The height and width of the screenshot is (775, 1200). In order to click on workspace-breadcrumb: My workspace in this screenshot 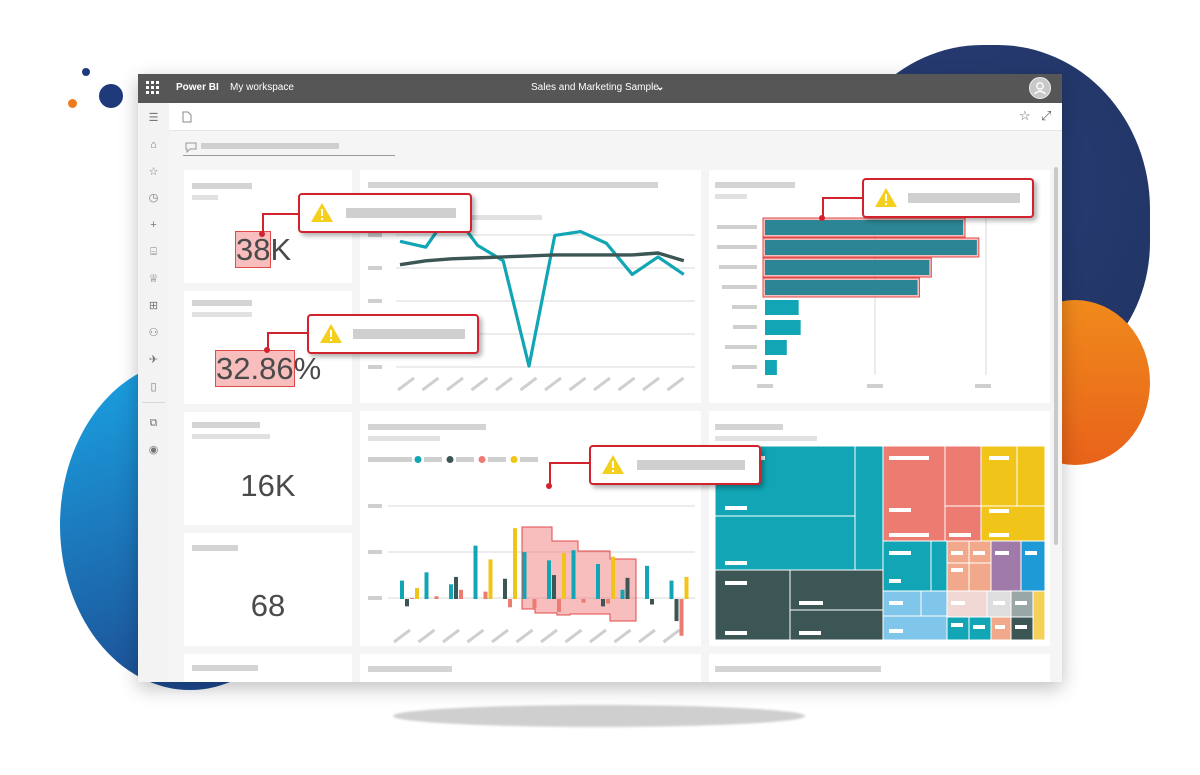, I will do `click(262, 87)`.